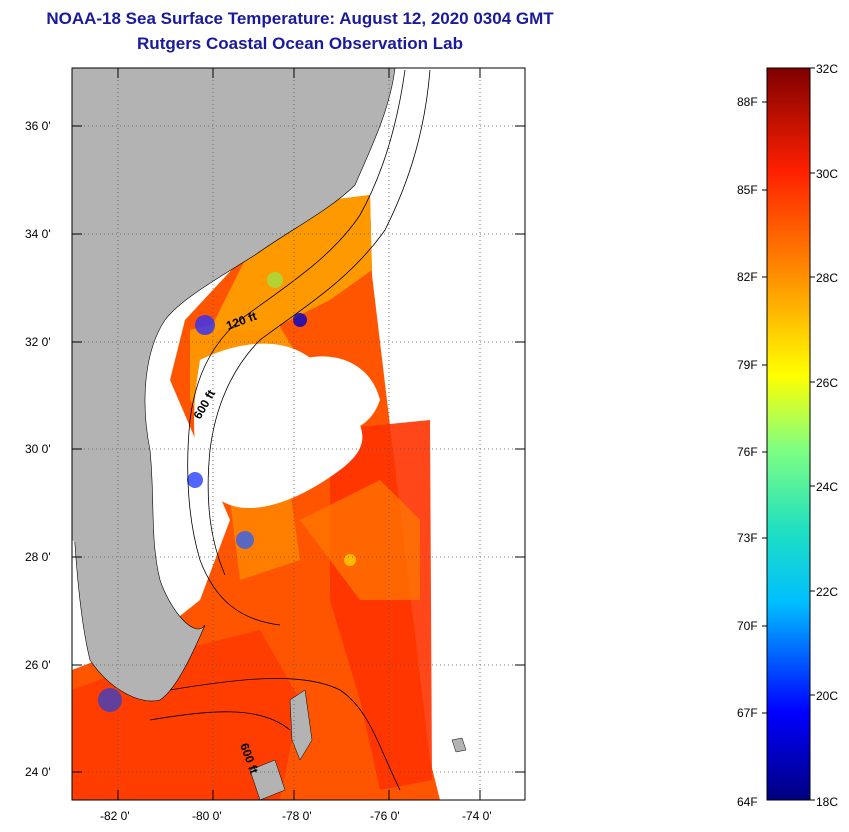 Image resolution: width=849 pixels, height=832 pixels. I want to click on colorbar-celsius-label: 28C, so click(827, 278).